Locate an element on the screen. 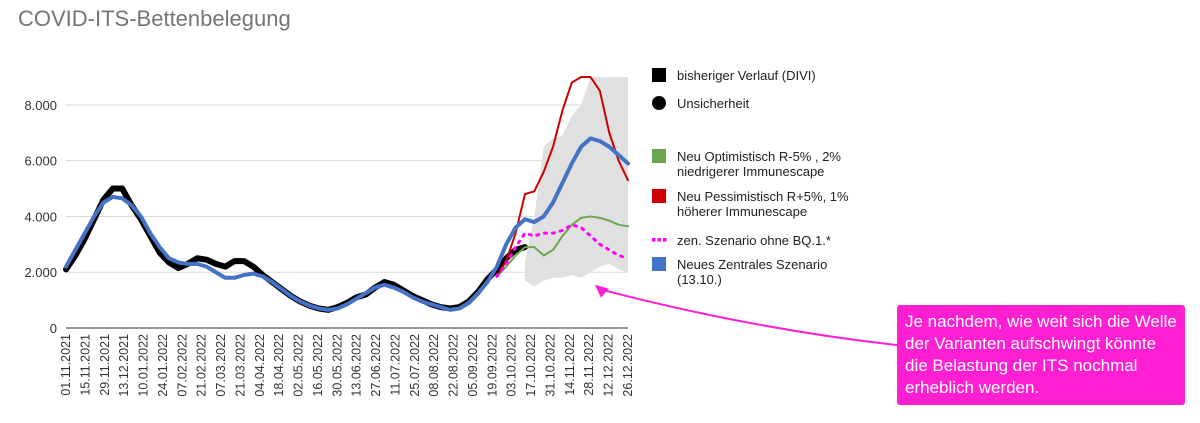 This screenshot has height=423, width=1200. x-tick-label: 03.10.2022 is located at coordinates (512, 365).